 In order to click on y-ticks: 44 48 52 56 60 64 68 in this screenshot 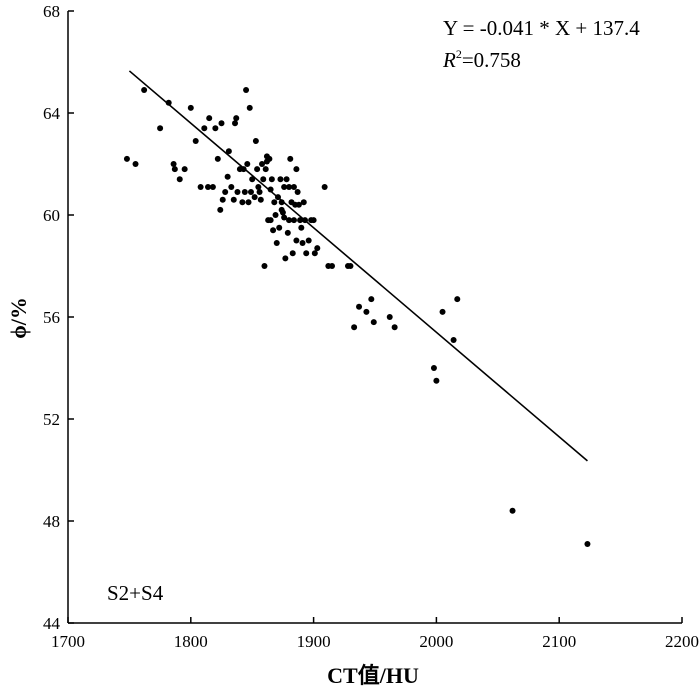, I will do `click(58, 317)`.